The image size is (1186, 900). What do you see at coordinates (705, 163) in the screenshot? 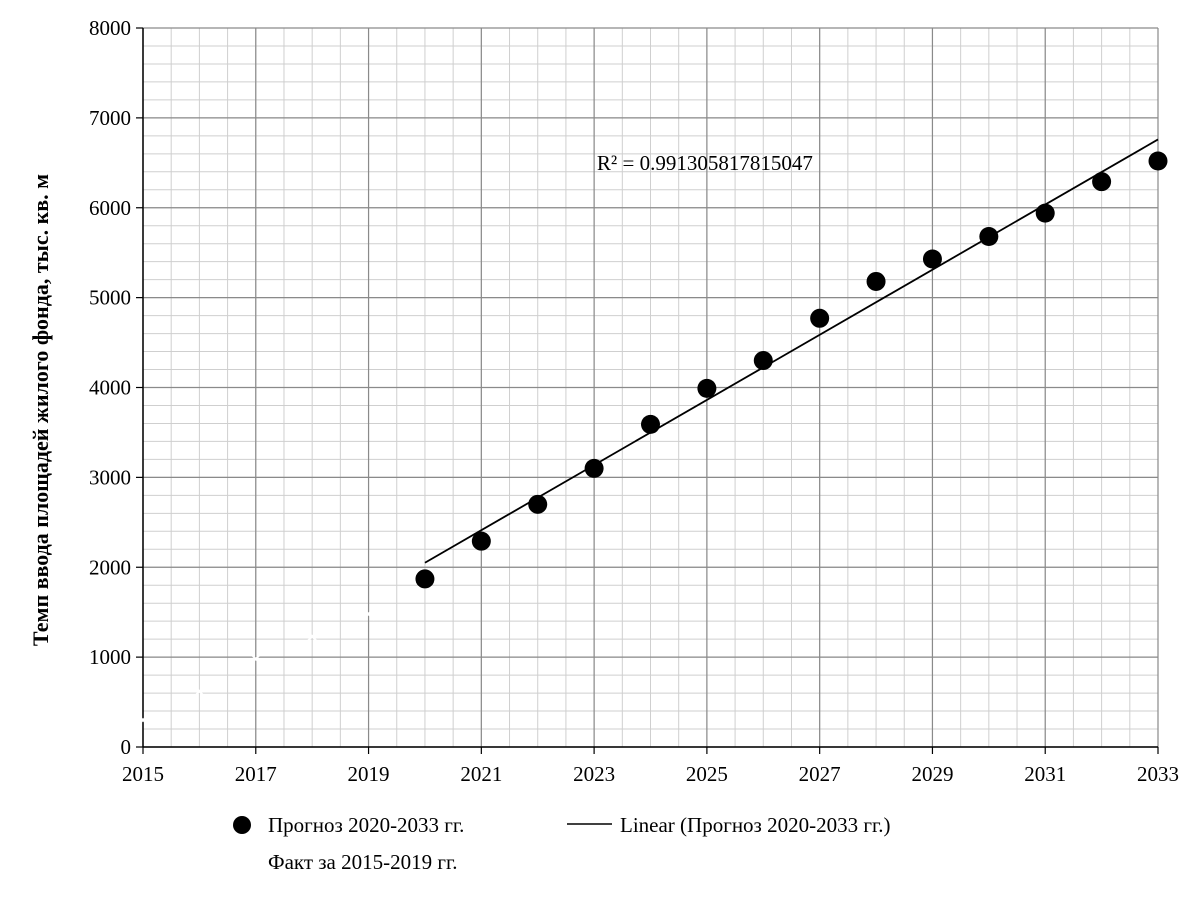
I see `r-squared-annotation: R² = 0.991305817815047` at bounding box center [705, 163].